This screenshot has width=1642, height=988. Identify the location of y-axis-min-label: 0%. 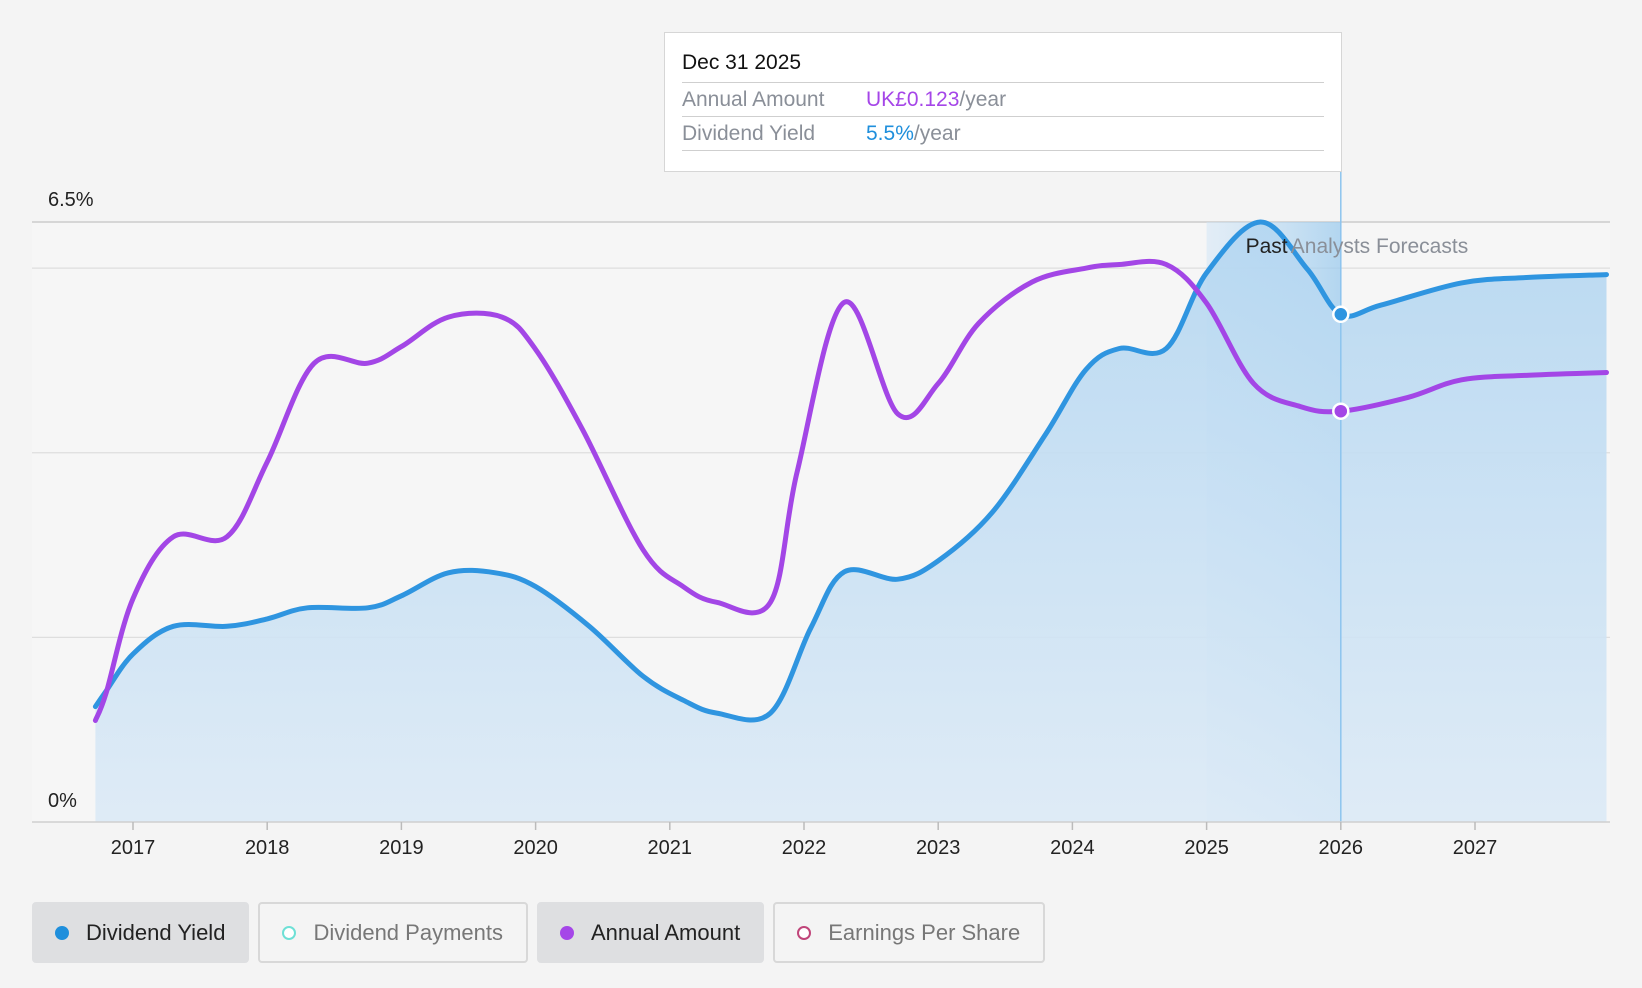
(62, 801).